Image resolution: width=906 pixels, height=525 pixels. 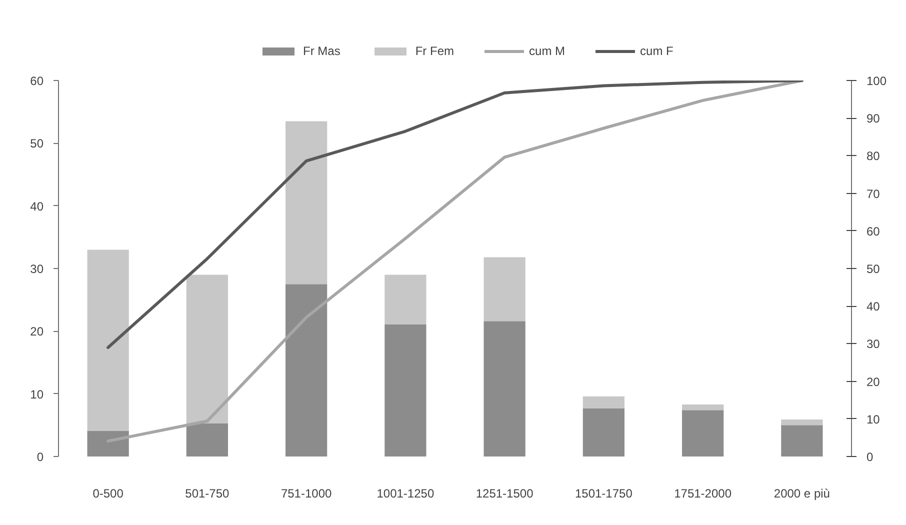 What do you see at coordinates (321, 51) in the screenshot?
I see `legend-label: Fr Mas` at bounding box center [321, 51].